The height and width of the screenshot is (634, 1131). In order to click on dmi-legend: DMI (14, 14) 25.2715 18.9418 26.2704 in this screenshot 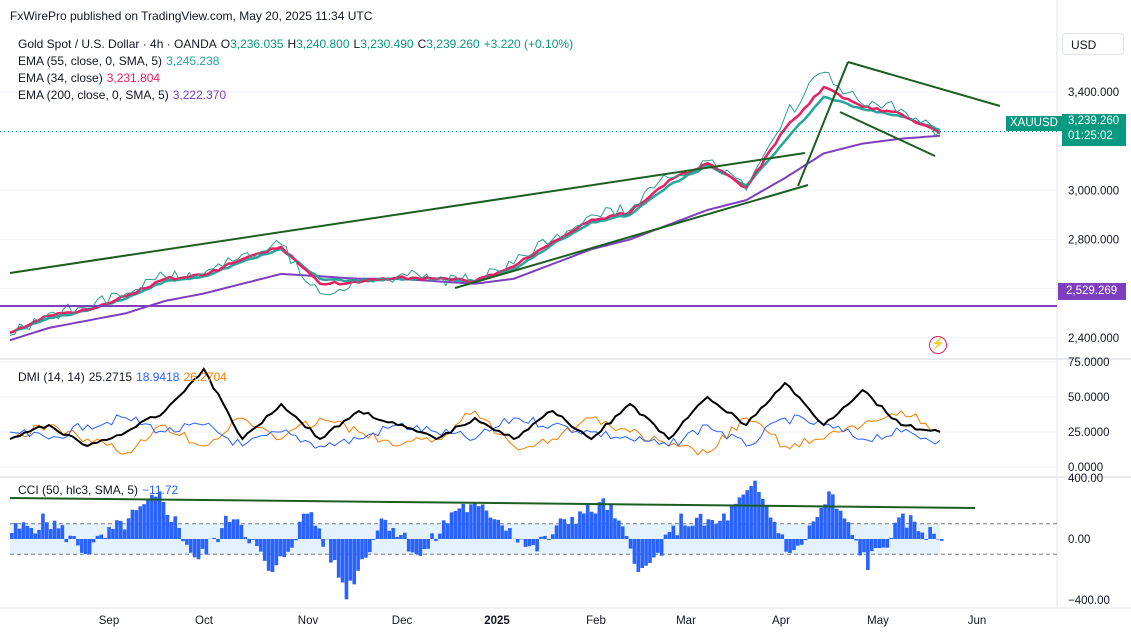, I will do `click(124, 377)`.